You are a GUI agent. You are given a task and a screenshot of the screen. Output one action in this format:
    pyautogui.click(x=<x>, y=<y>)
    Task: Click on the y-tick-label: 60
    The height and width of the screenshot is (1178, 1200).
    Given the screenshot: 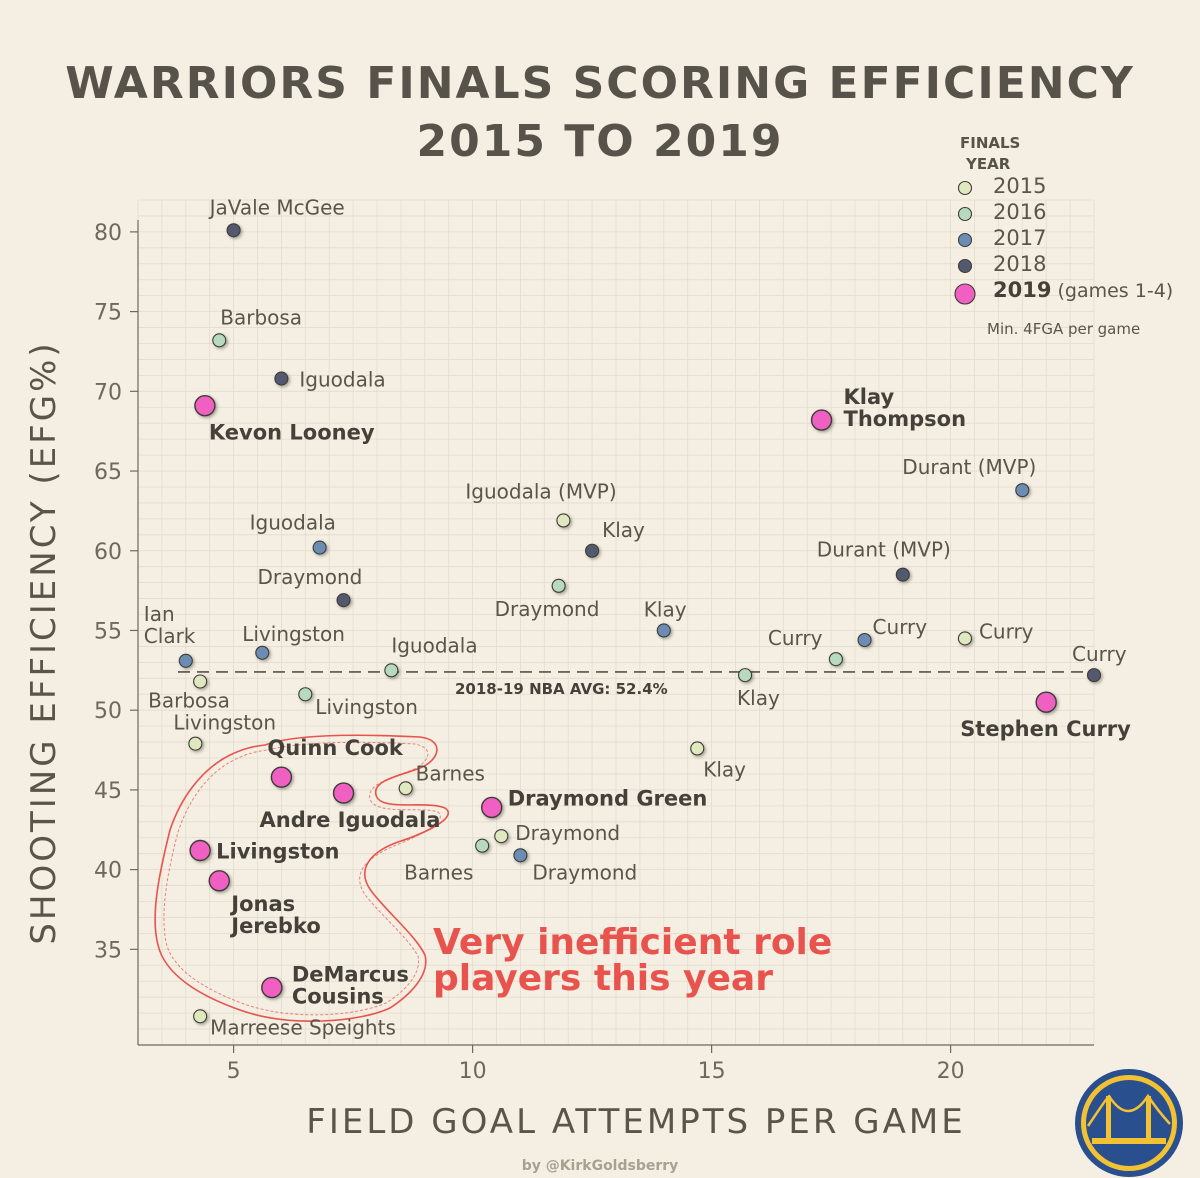 What is the action you would take?
    pyautogui.click(x=108, y=552)
    